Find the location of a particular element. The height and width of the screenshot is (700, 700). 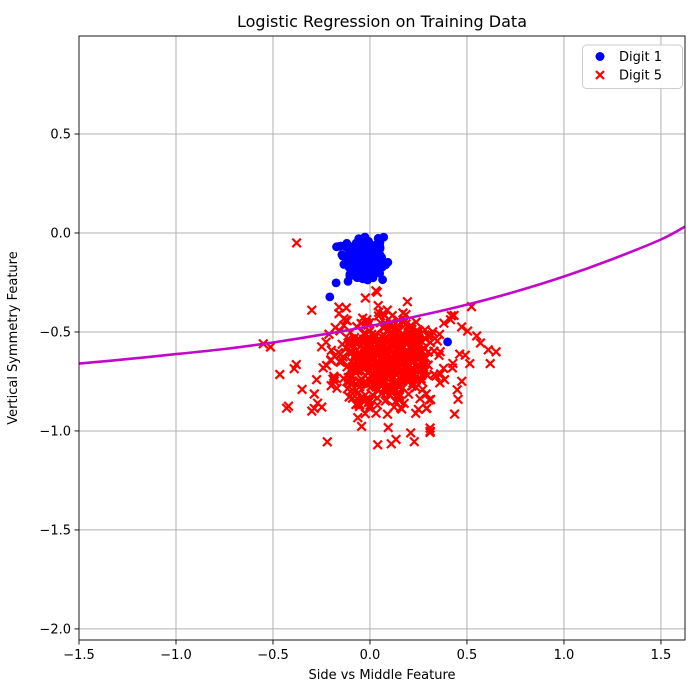

legend: Digit 1 Digit 5 is located at coordinates (632, 66).